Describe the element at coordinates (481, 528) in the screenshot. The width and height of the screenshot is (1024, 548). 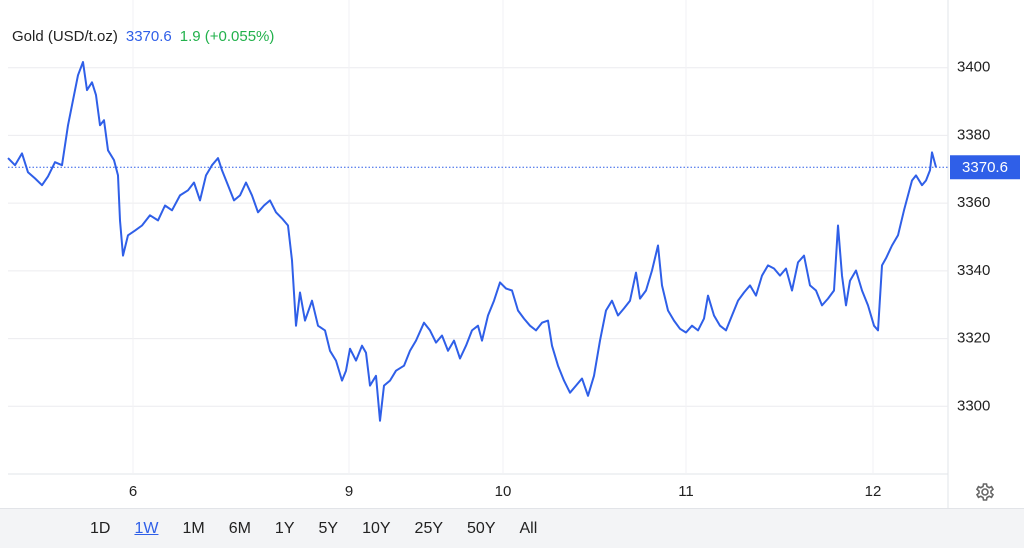
I see `range-button: 50Y` at that location.